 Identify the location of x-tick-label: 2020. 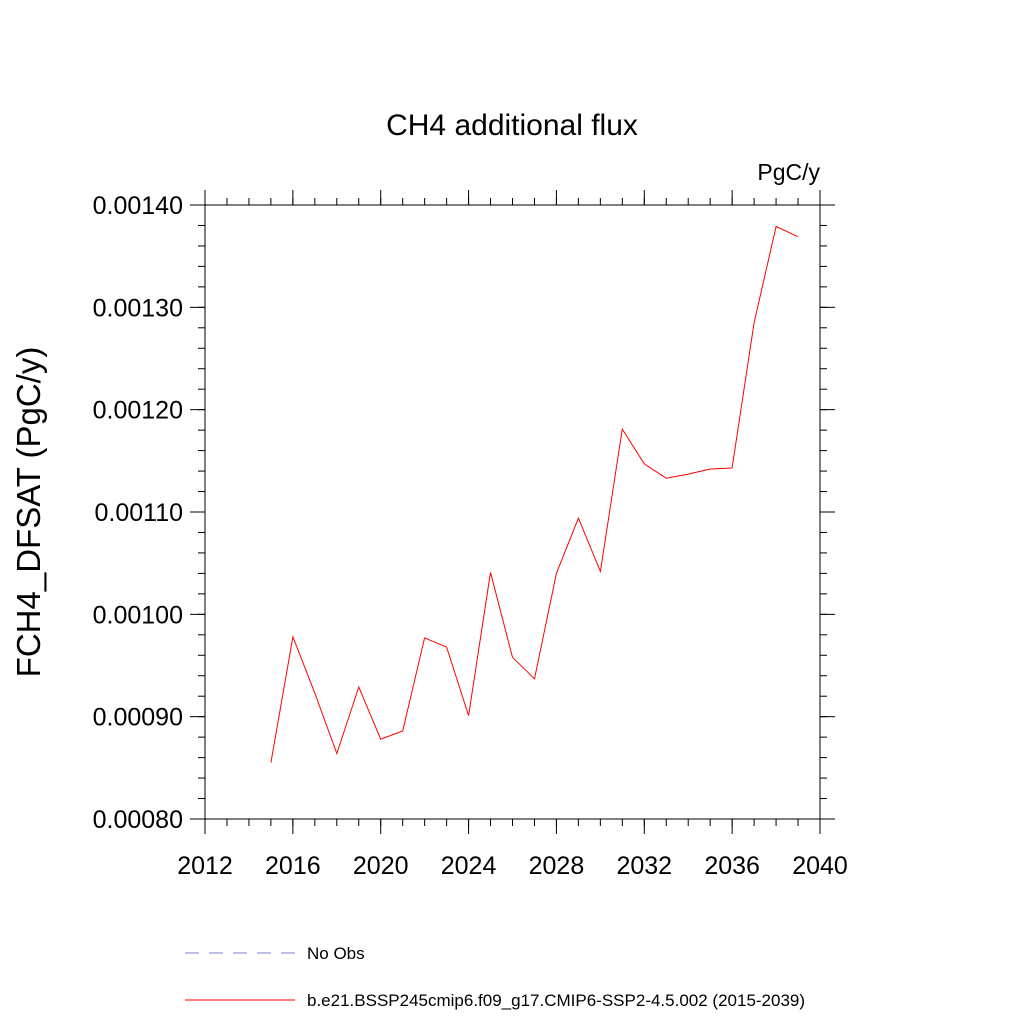
(381, 866).